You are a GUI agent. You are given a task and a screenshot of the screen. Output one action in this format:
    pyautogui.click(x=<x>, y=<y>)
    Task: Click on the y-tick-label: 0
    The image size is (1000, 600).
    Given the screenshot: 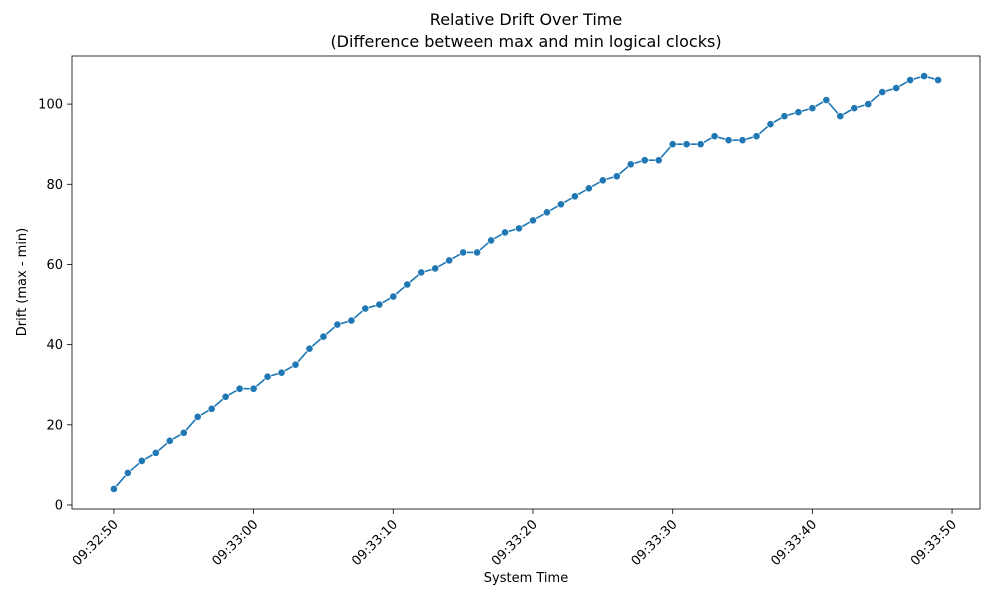 What is the action you would take?
    pyautogui.click(x=59, y=505)
    